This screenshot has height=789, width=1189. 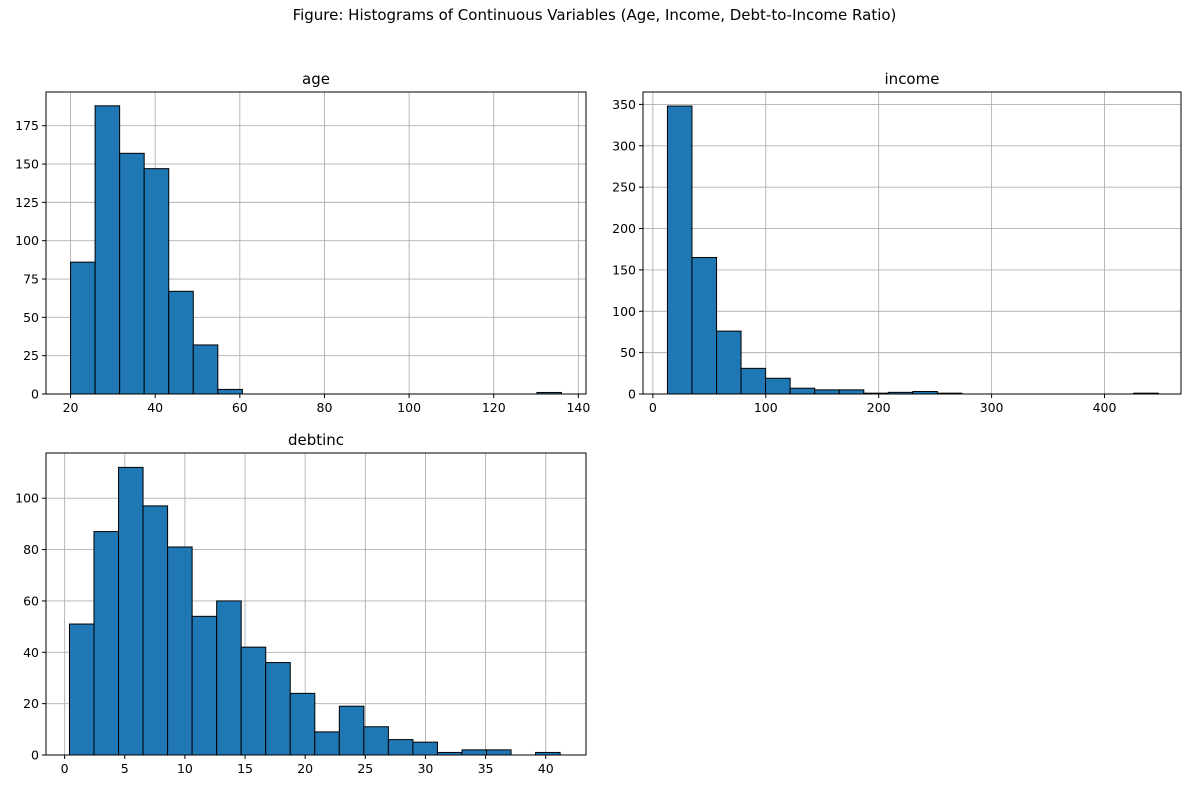 What do you see at coordinates (31, 279) in the screenshot?
I see `y-tick-label: 75` at bounding box center [31, 279].